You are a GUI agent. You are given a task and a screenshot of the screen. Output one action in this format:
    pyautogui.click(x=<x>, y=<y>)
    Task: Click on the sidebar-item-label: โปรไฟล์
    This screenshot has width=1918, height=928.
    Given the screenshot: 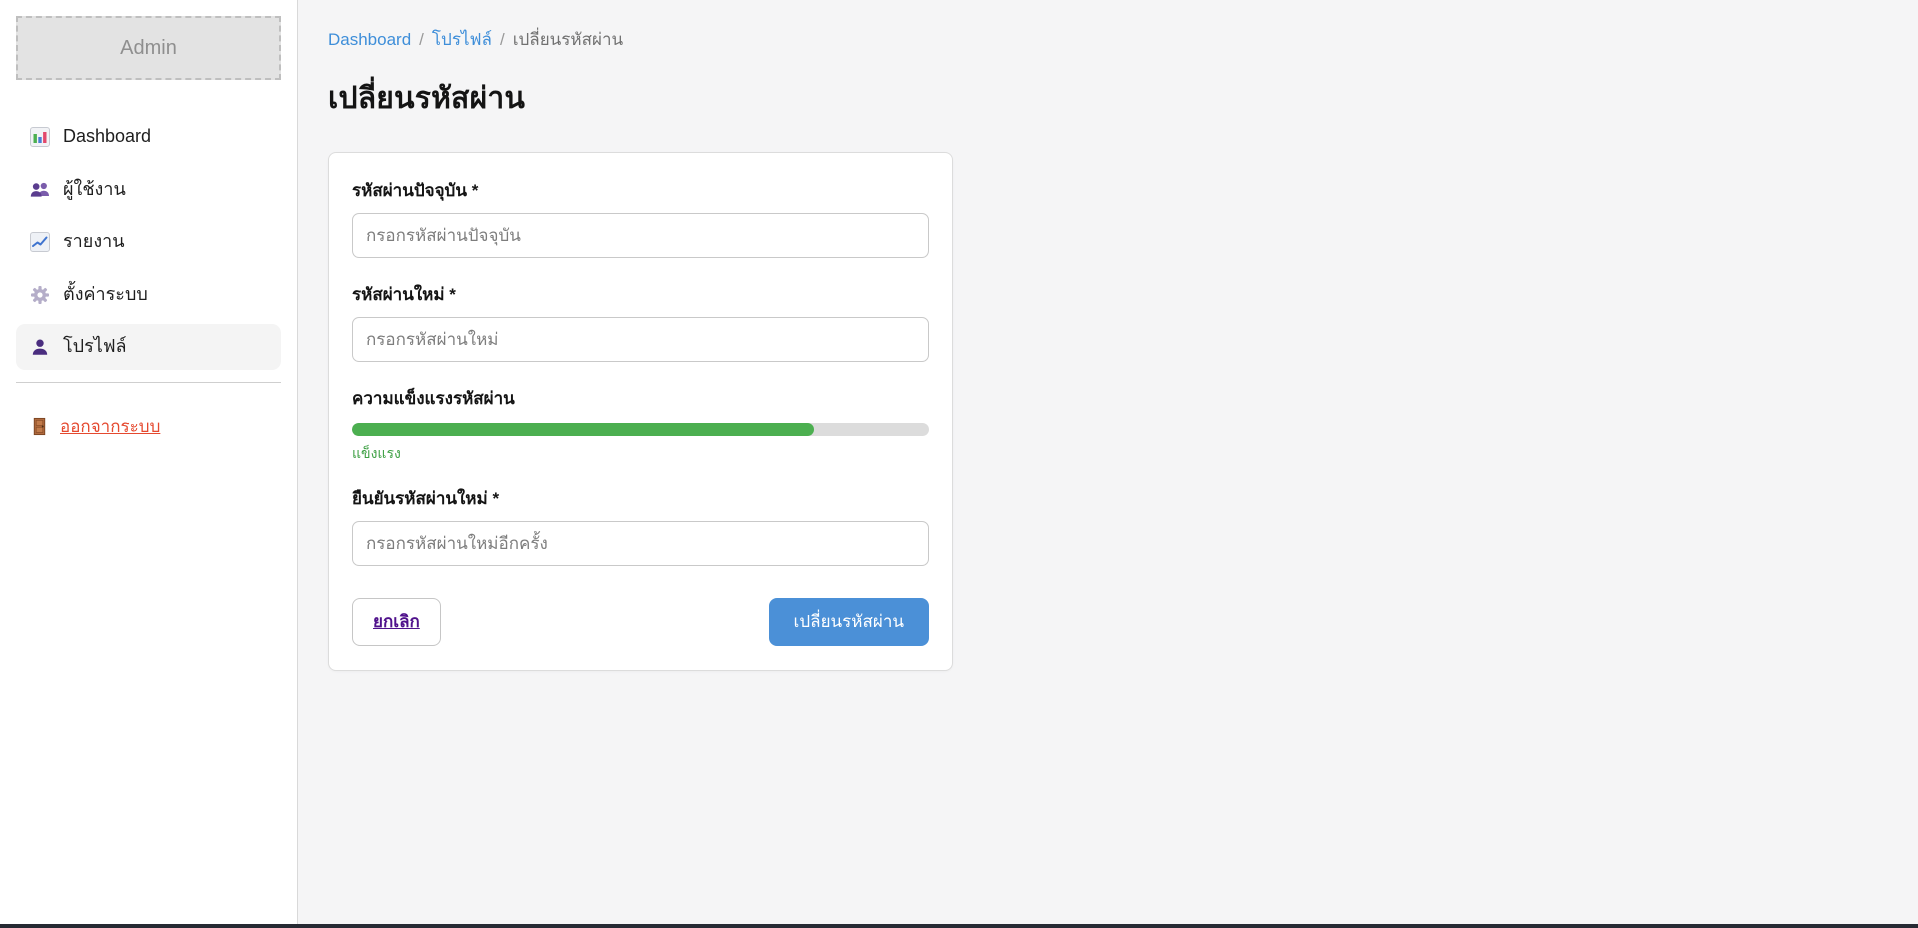 What is the action you would take?
    pyautogui.click(x=95, y=346)
    